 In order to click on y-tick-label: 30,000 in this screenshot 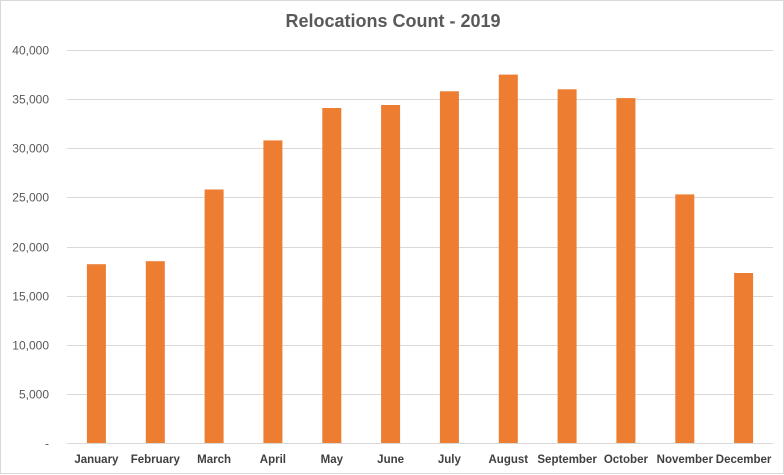, I will do `click(30, 149)`.